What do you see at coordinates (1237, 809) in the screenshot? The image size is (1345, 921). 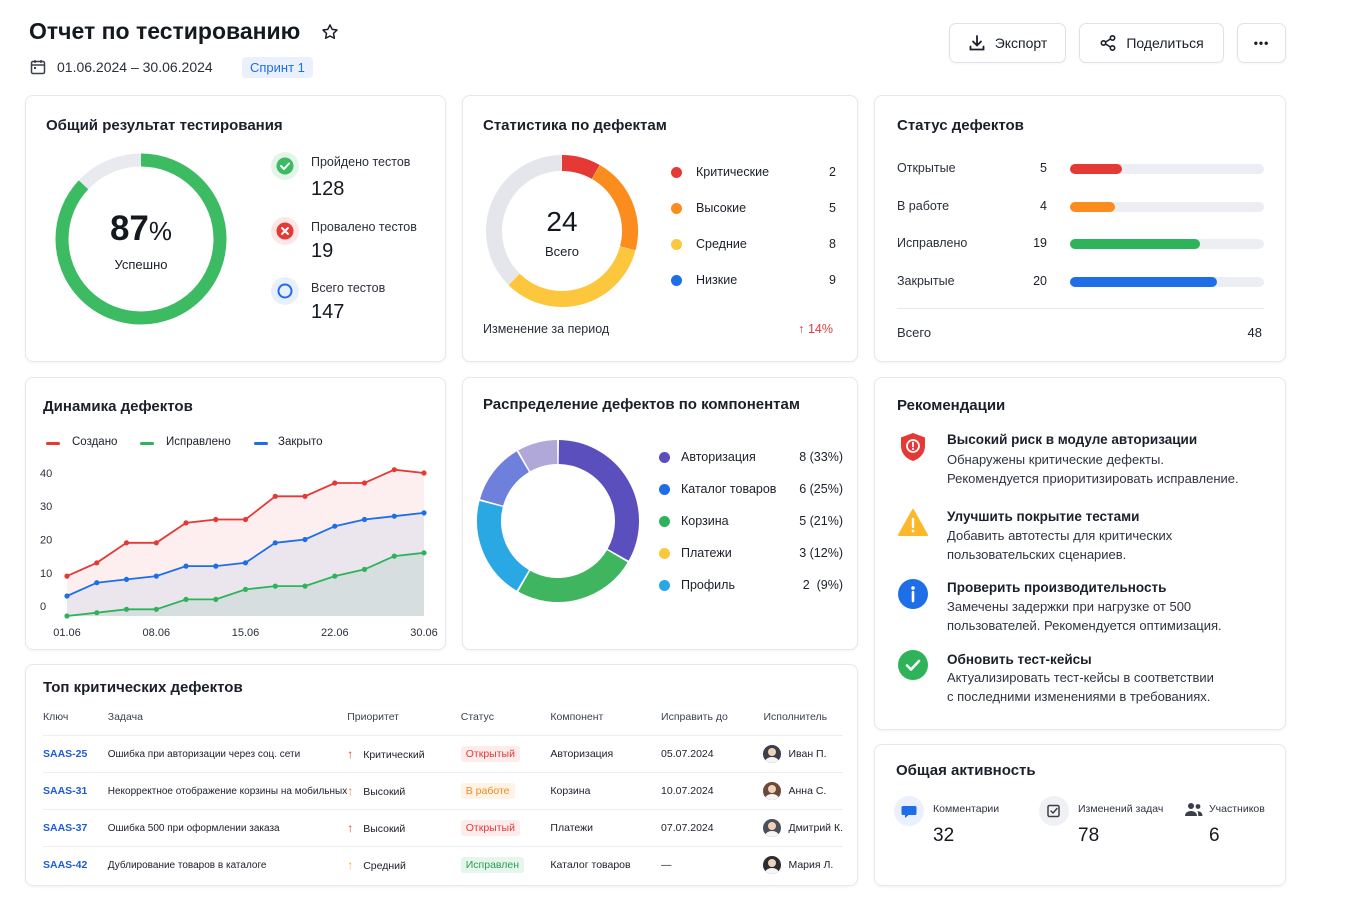 I see `activity-participants-label: Участников` at bounding box center [1237, 809].